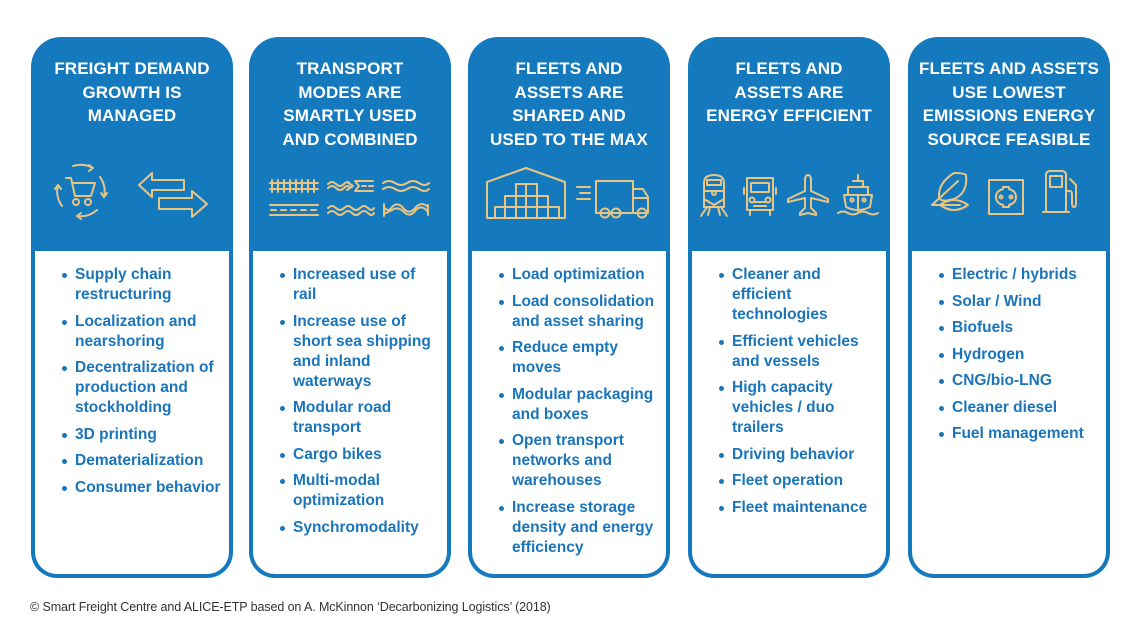 The width and height of the screenshot is (1140, 627). I want to click on list-item: Electric / hybrids, so click(1018, 275).